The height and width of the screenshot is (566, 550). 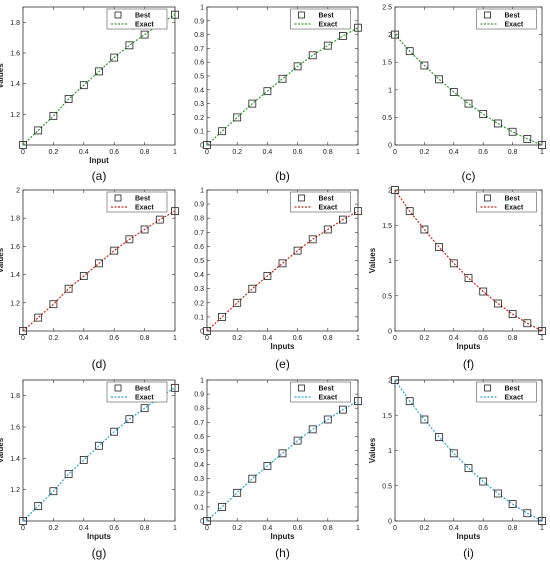 What do you see at coordinates (15, 275) in the screenshot?
I see `y-tick-label: 1.4` at bounding box center [15, 275].